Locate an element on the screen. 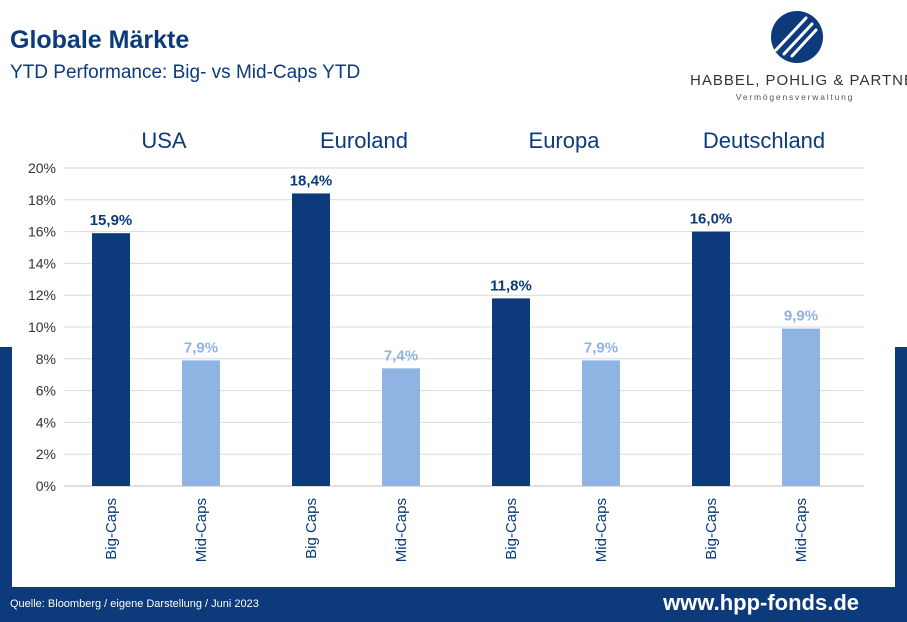 This screenshot has height=622, width=907. y-tick-label: 4% is located at coordinates (46, 422).